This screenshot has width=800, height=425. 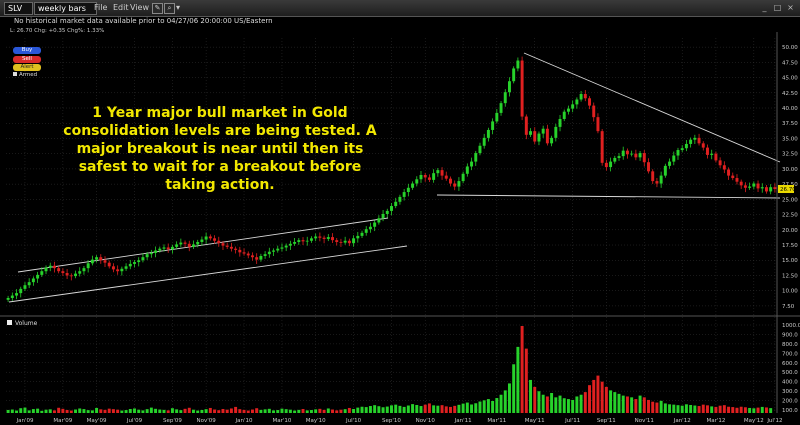 What do you see at coordinates (139, 7) in the screenshot?
I see `menu-view: View` at bounding box center [139, 7].